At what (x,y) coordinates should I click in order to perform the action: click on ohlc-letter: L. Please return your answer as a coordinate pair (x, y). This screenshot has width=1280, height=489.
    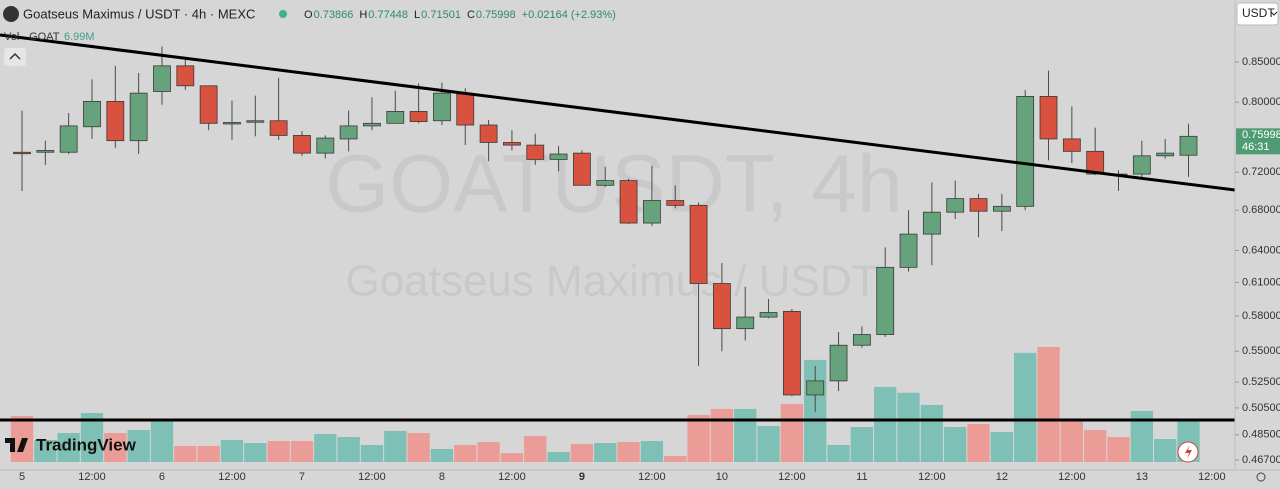
    Looking at the image, I should click on (417, 15).